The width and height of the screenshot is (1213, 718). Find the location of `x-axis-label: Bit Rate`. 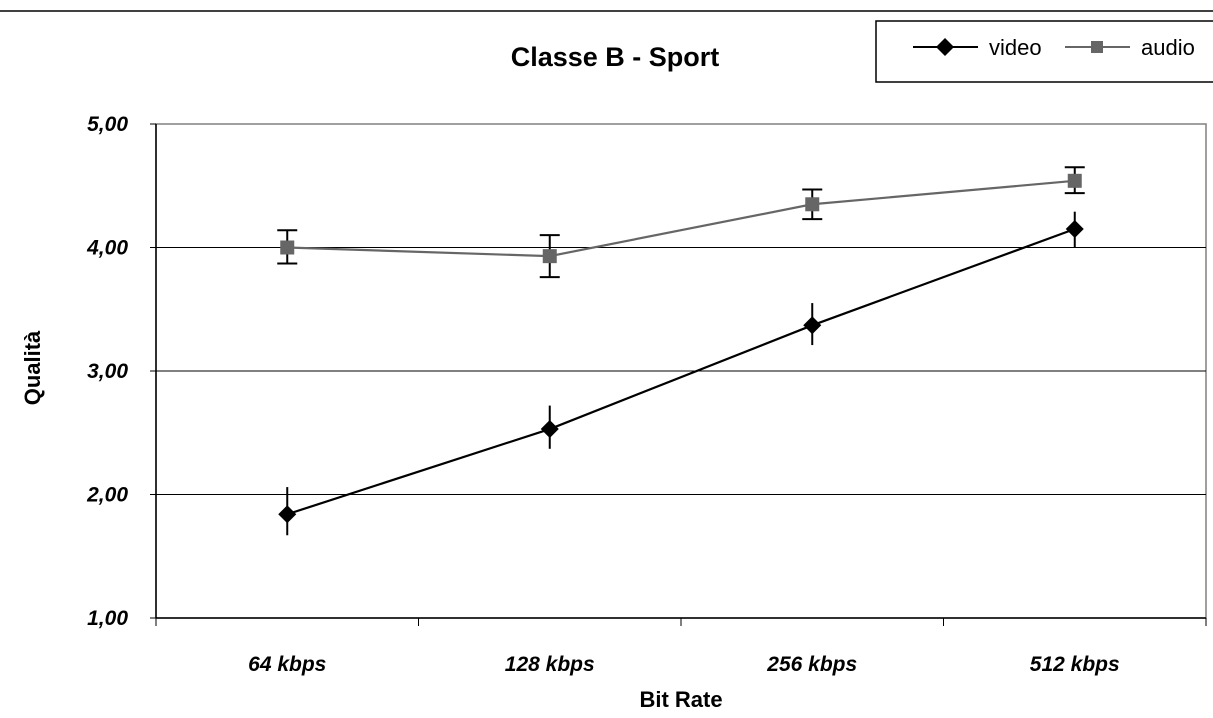

x-axis-label: Bit Rate is located at coordinates (680, 699).